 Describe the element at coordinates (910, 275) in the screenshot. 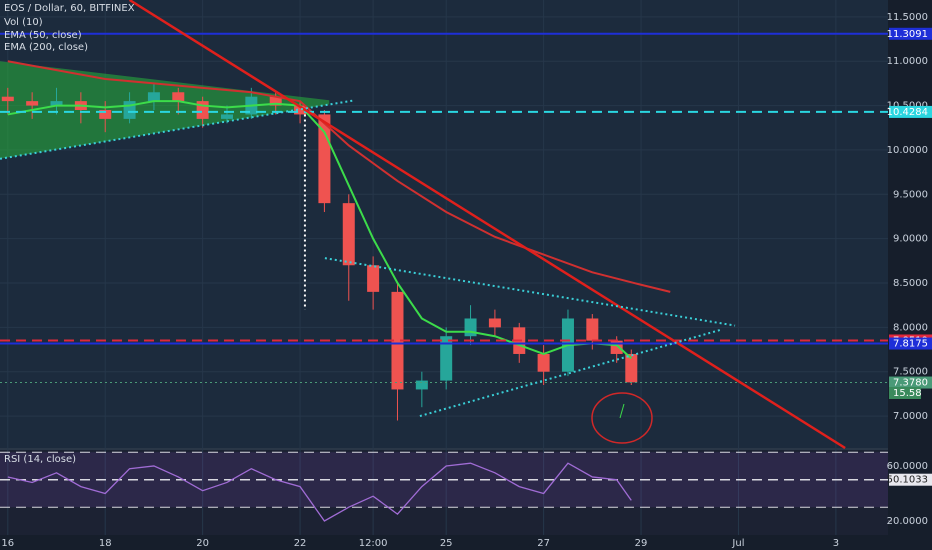

I see `price-axis` at that location.